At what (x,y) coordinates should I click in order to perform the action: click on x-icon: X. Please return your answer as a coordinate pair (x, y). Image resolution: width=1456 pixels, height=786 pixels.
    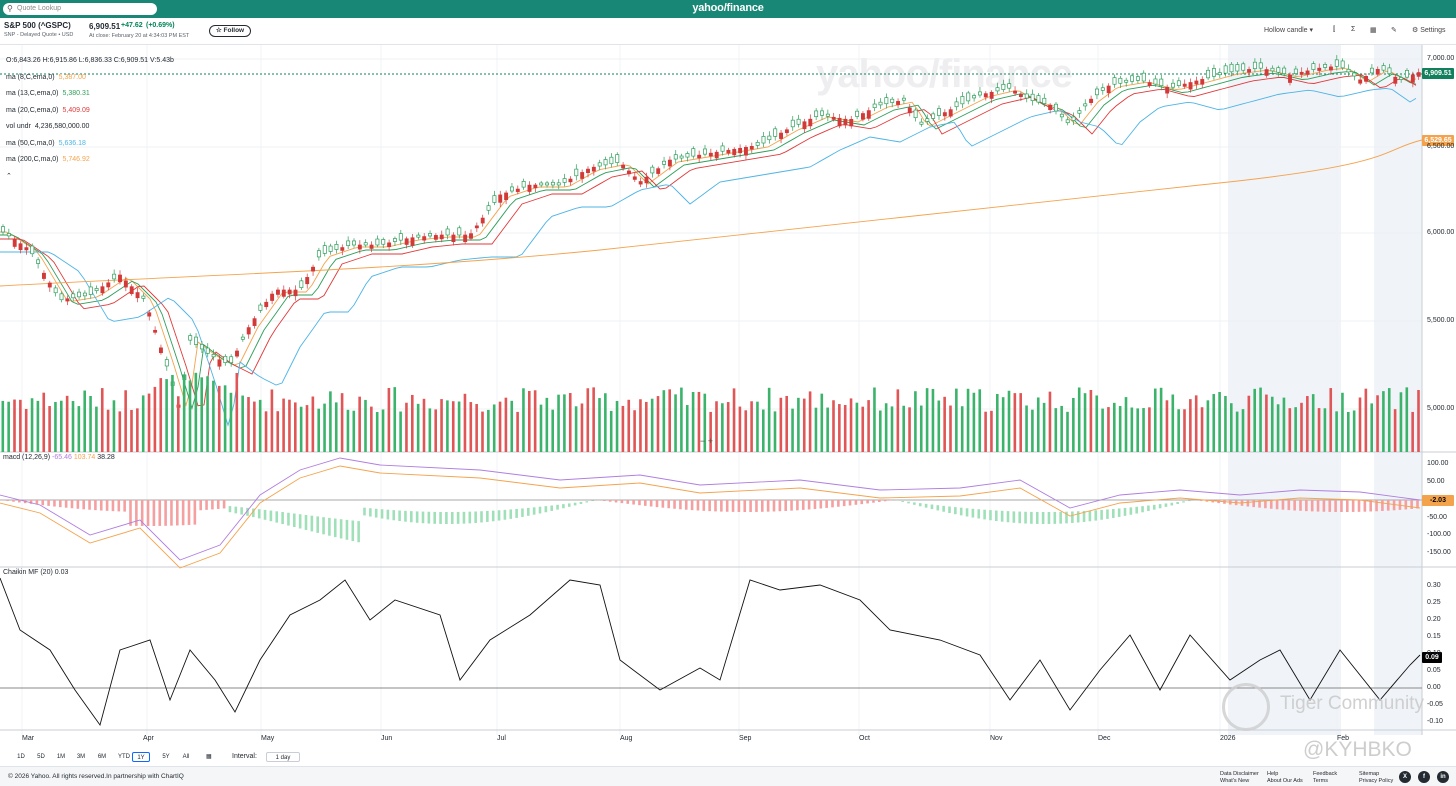
    Looking at the image, I should click on (1405, 777).